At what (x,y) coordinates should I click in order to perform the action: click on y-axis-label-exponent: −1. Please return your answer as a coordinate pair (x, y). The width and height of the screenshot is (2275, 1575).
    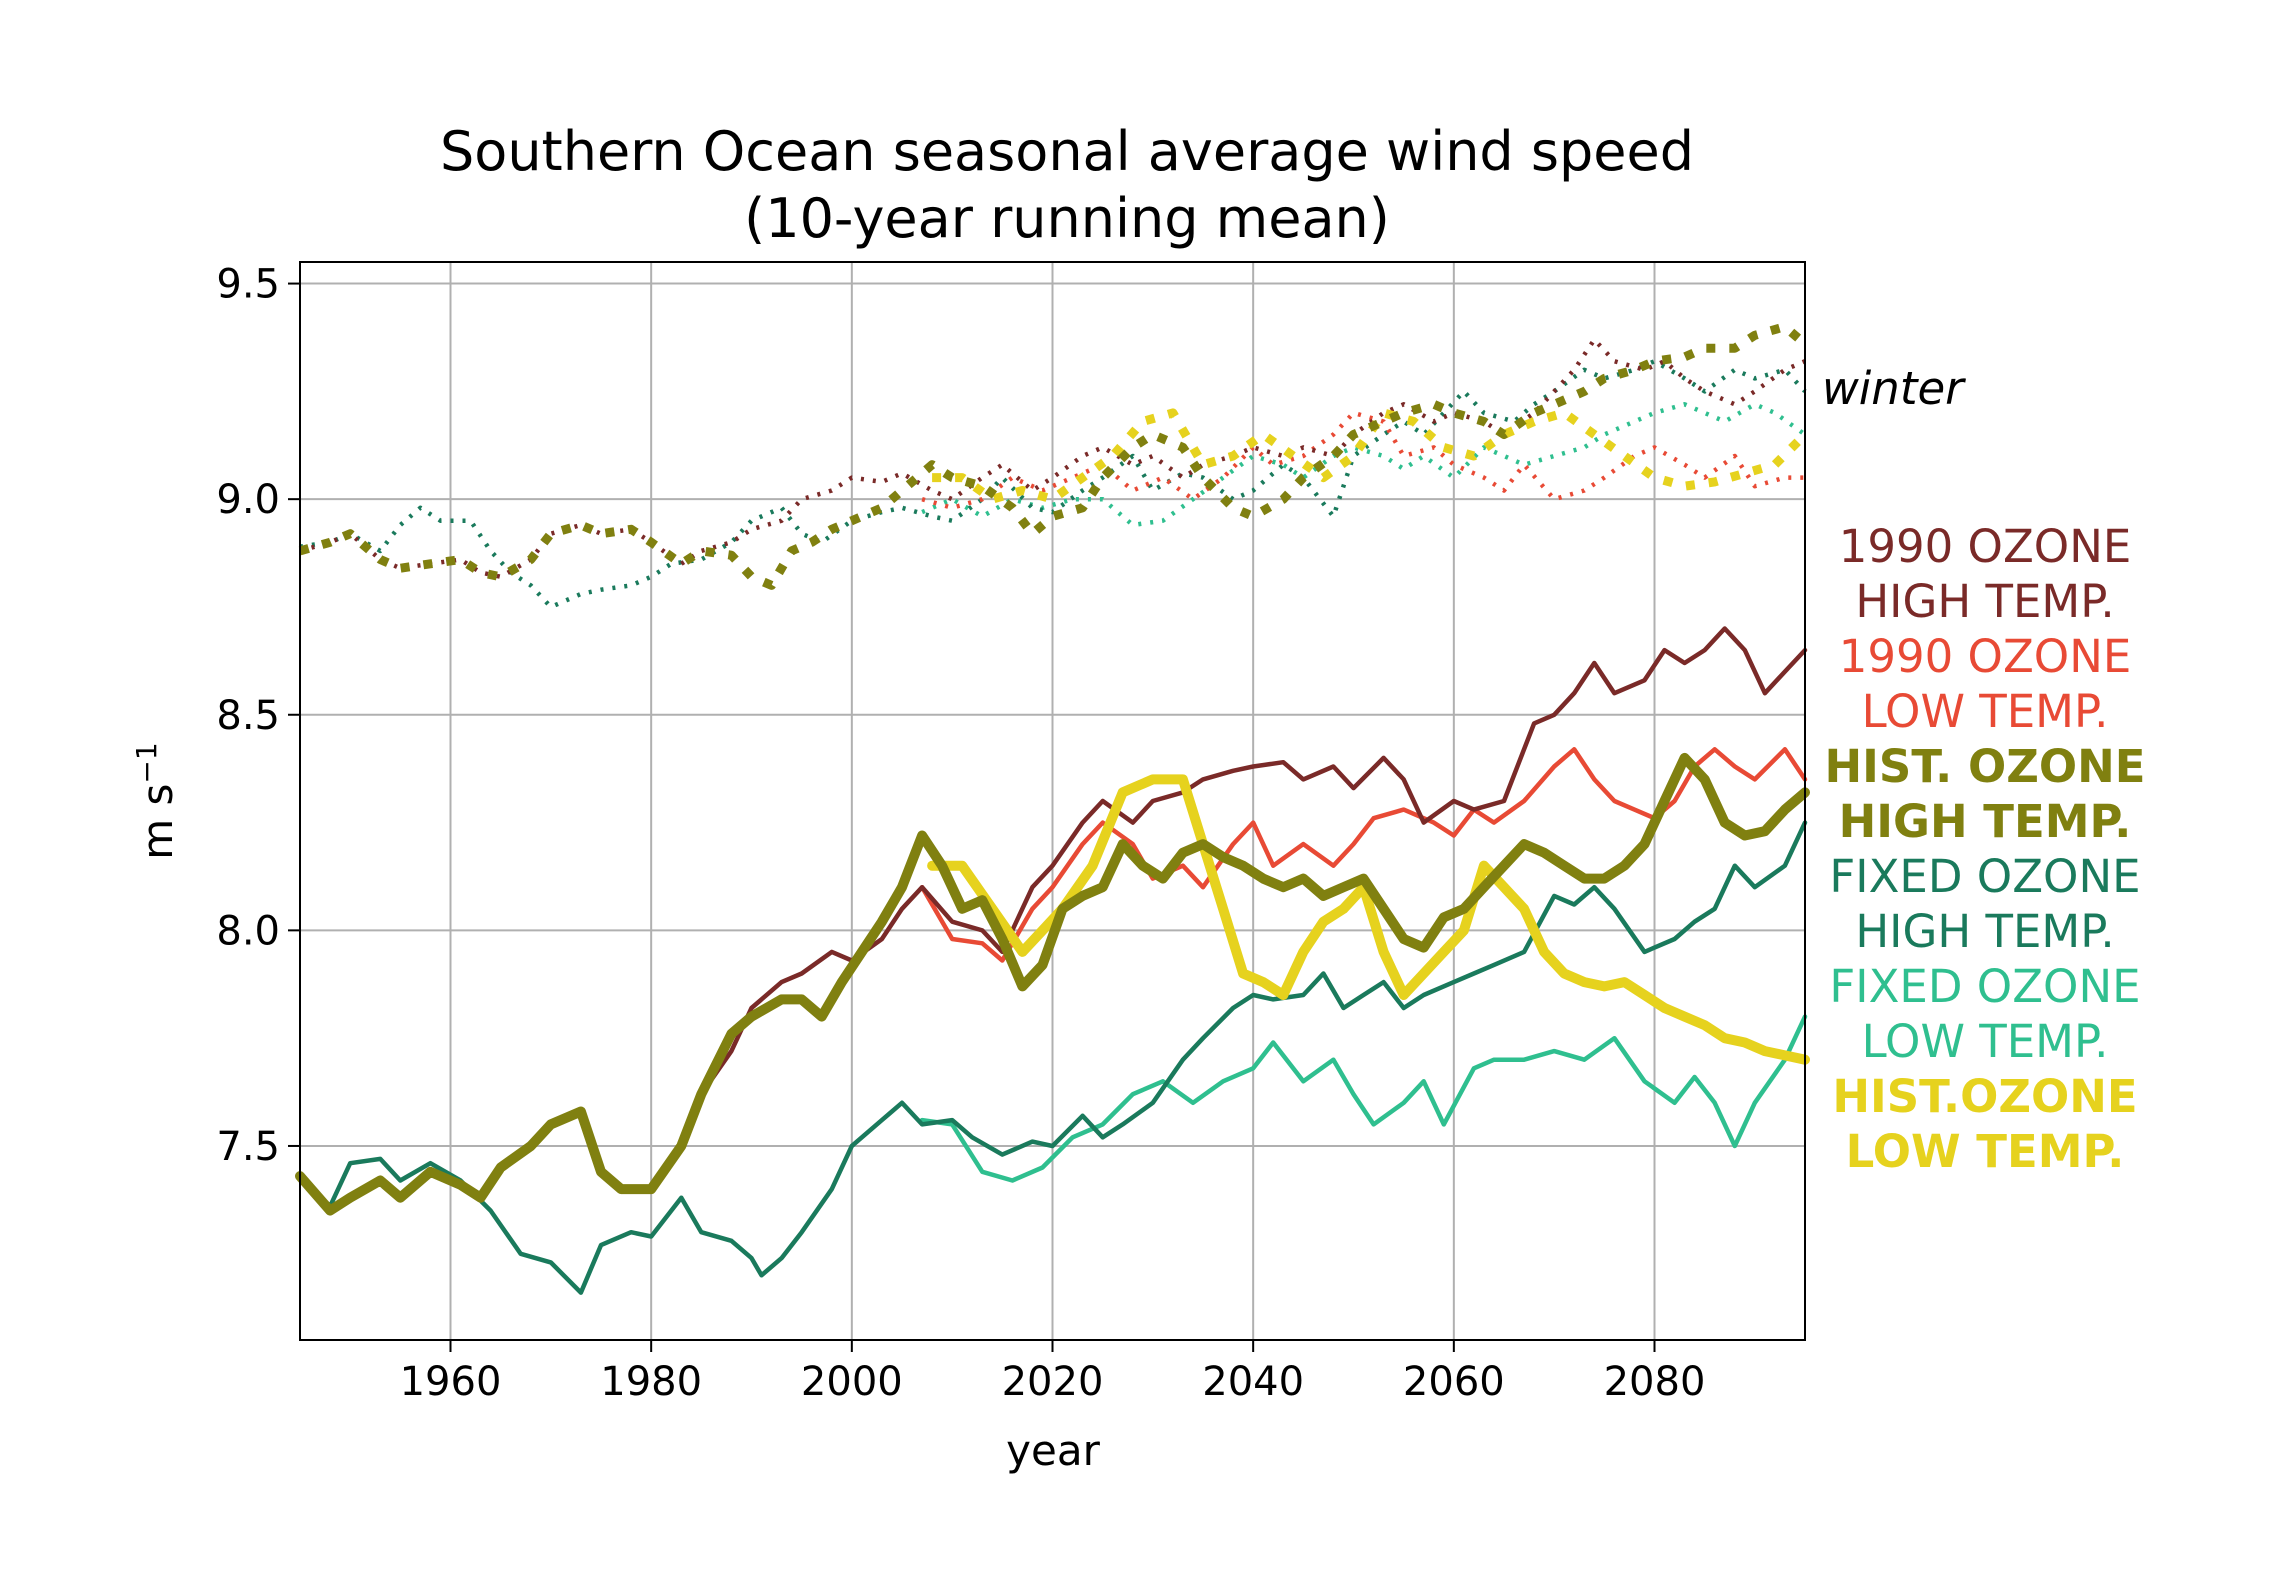
    Looking at the image, I should click on (146, 762).